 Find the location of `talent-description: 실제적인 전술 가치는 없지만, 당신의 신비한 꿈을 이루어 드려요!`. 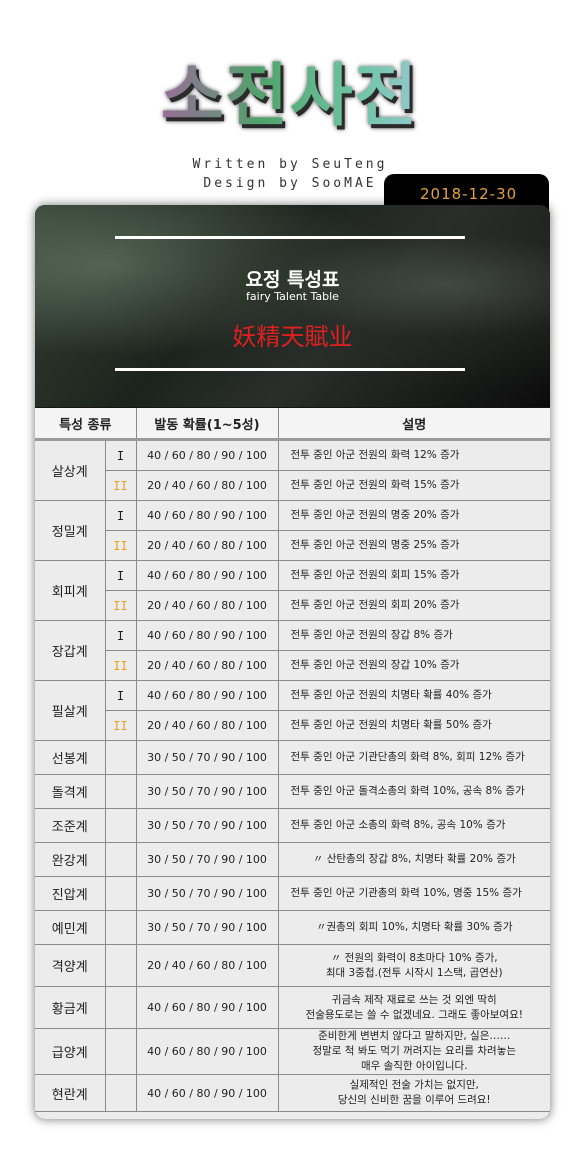

talent-description: 실제적인 전술 가치는 없지만, 당신의 신비한 꿈을 이루어 드려요! is located at coordinates (414, 1093).